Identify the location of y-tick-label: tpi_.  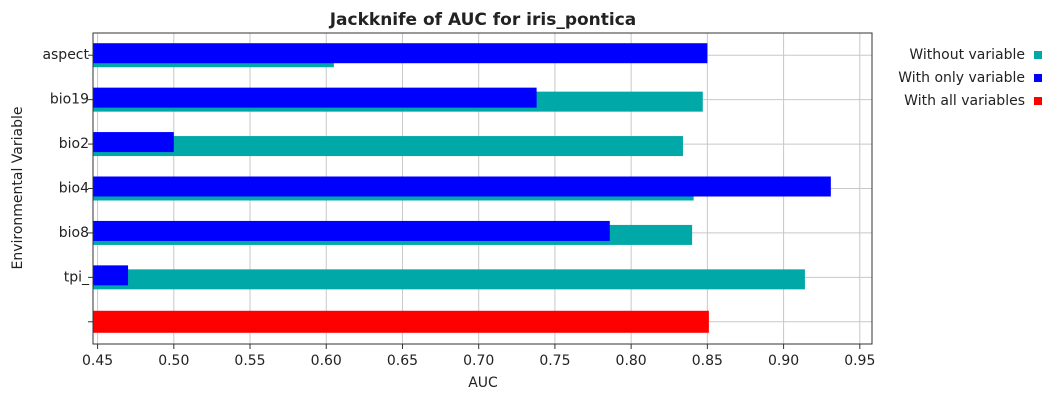
(77, 277).